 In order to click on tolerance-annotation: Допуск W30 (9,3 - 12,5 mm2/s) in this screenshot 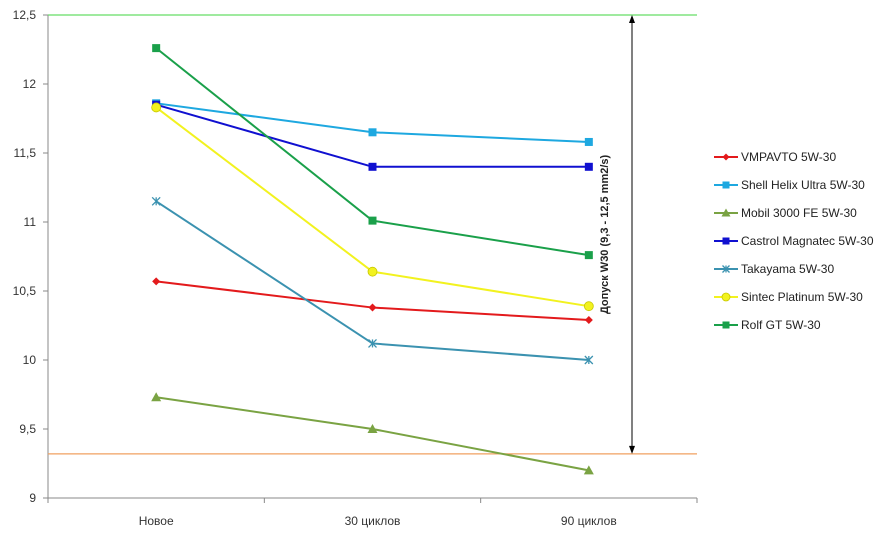, I will do `click(617, 234)`.